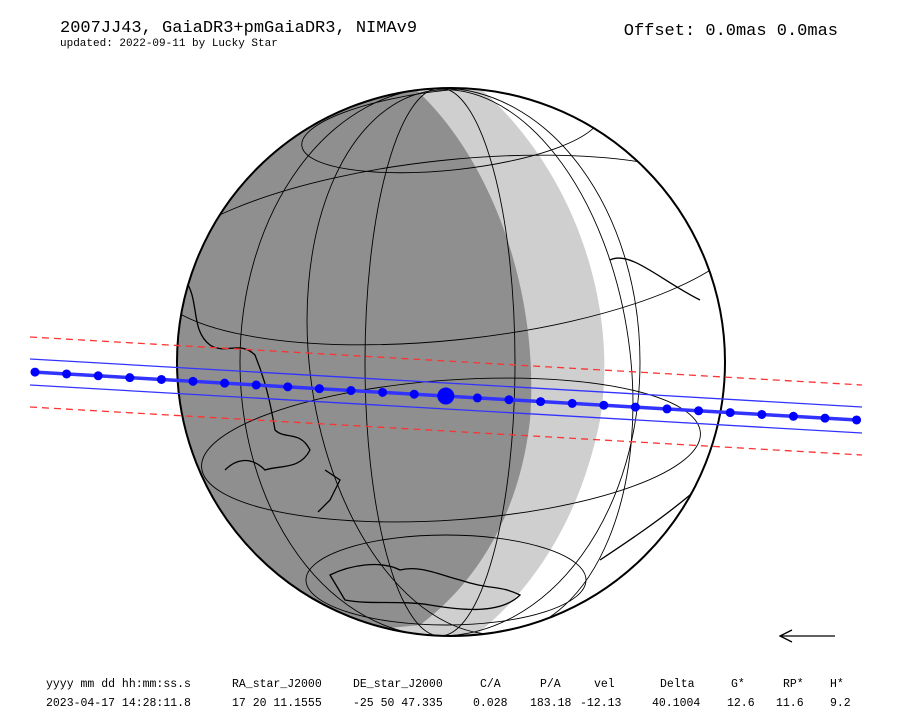 This screenshot has height=720, width=900. What do you see at coordinates (676, 703) in the screenshot?
I see `cell: 40.1004` at bounding box center [676, 703].